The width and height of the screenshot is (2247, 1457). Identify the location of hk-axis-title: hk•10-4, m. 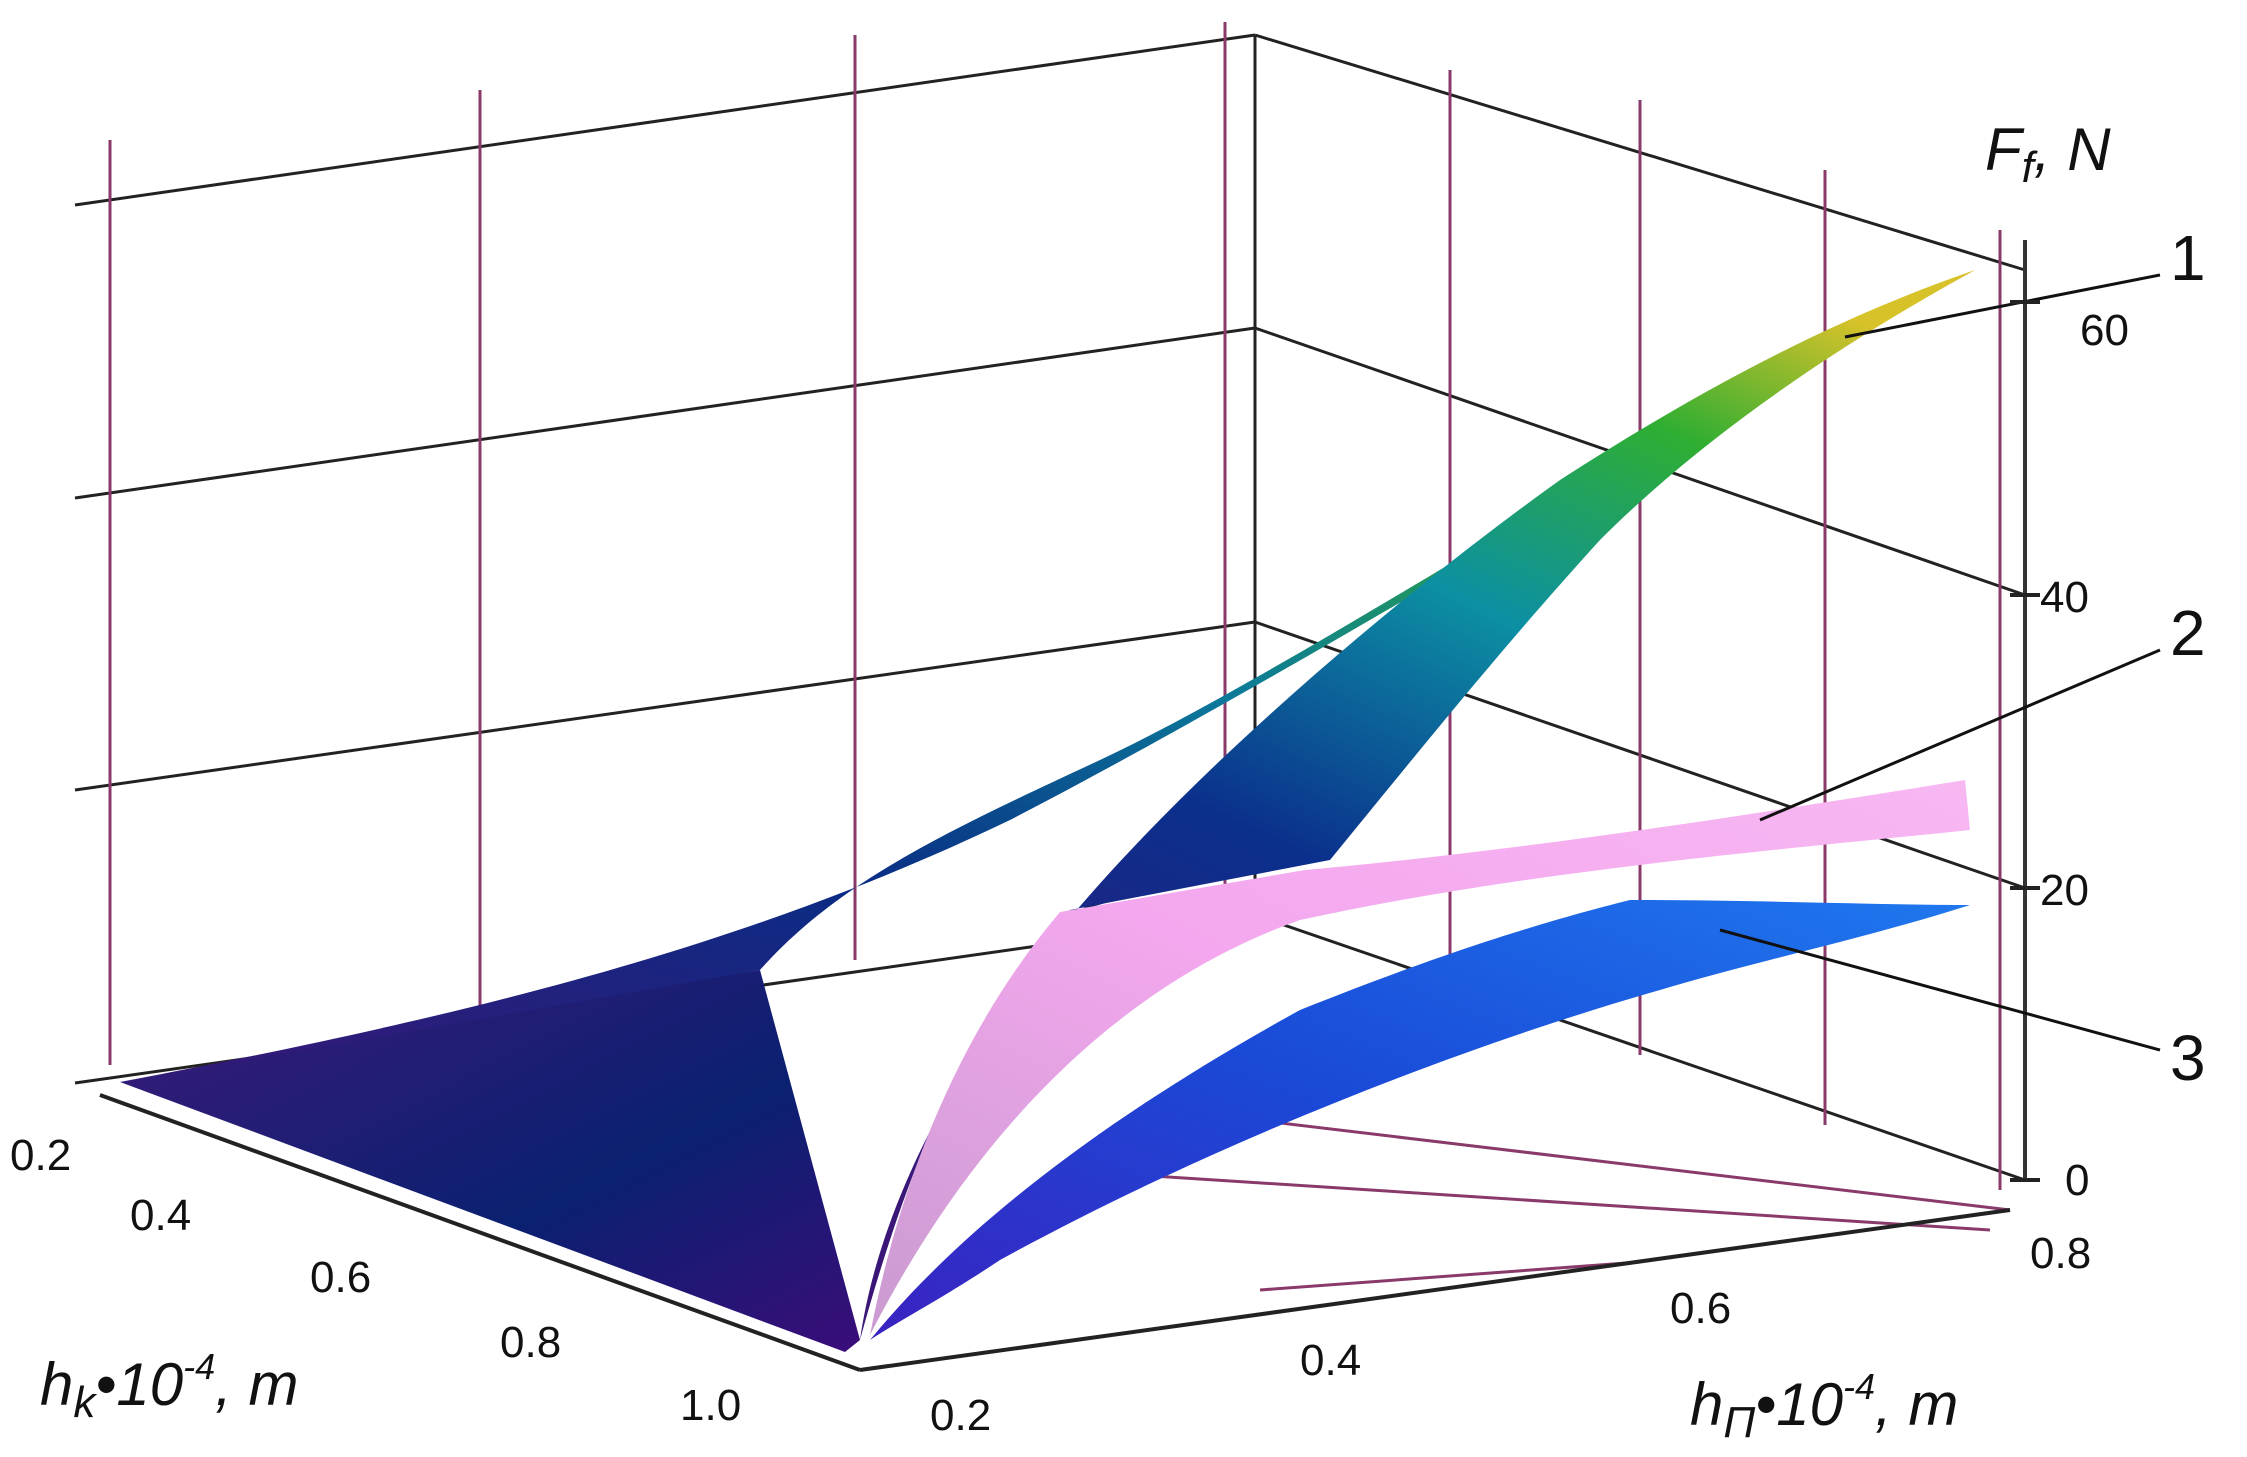
(169, 1386).